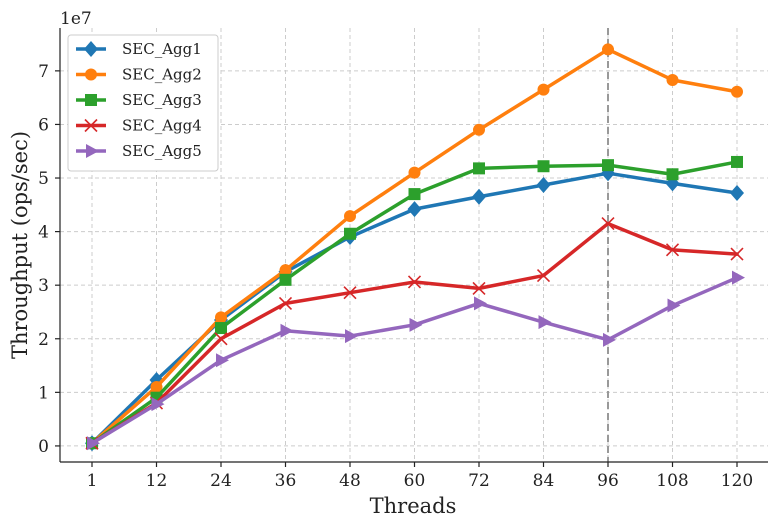  What do you see at coordinates (162, 100) in the screenshot?
I see `legend-label: SEC_Agg3` at bounding box center [162, 100].